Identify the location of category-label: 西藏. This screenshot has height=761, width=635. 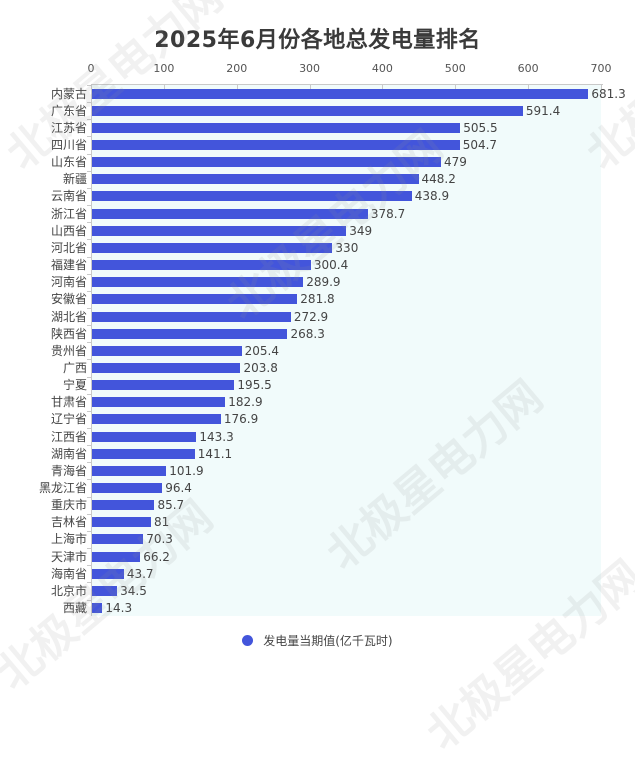
(74, 608).